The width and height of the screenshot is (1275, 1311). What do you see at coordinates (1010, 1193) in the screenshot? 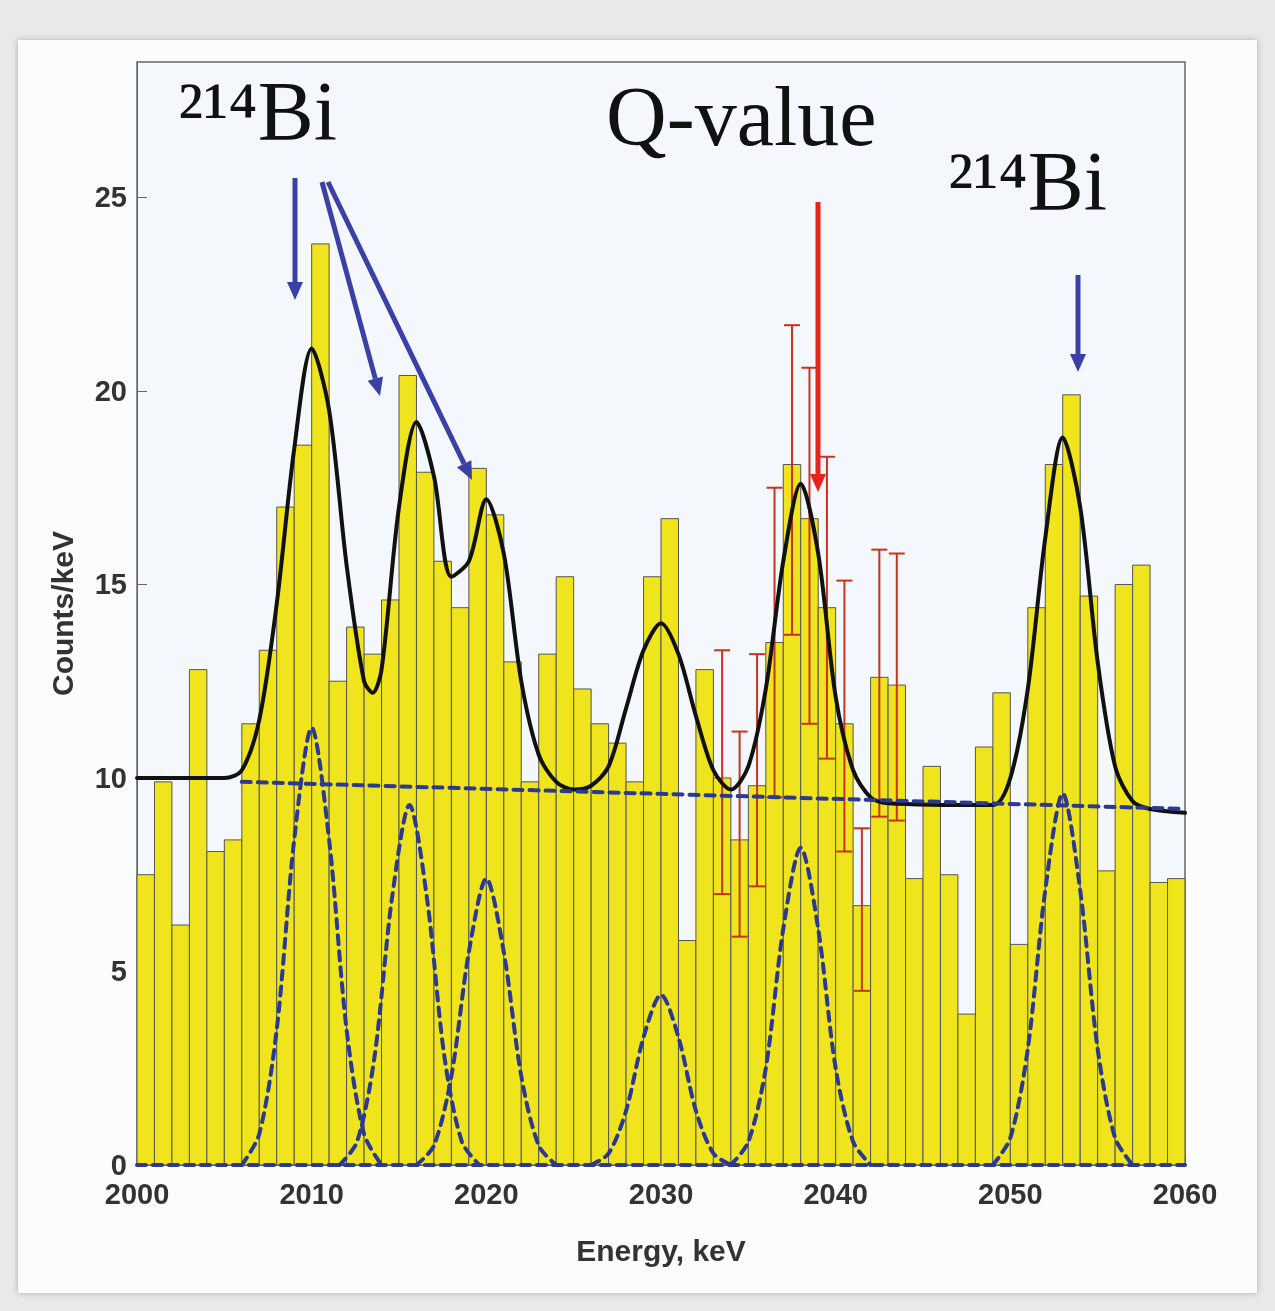
I see `x-tick-label: 2050` at bounding box center [1010, 1193].